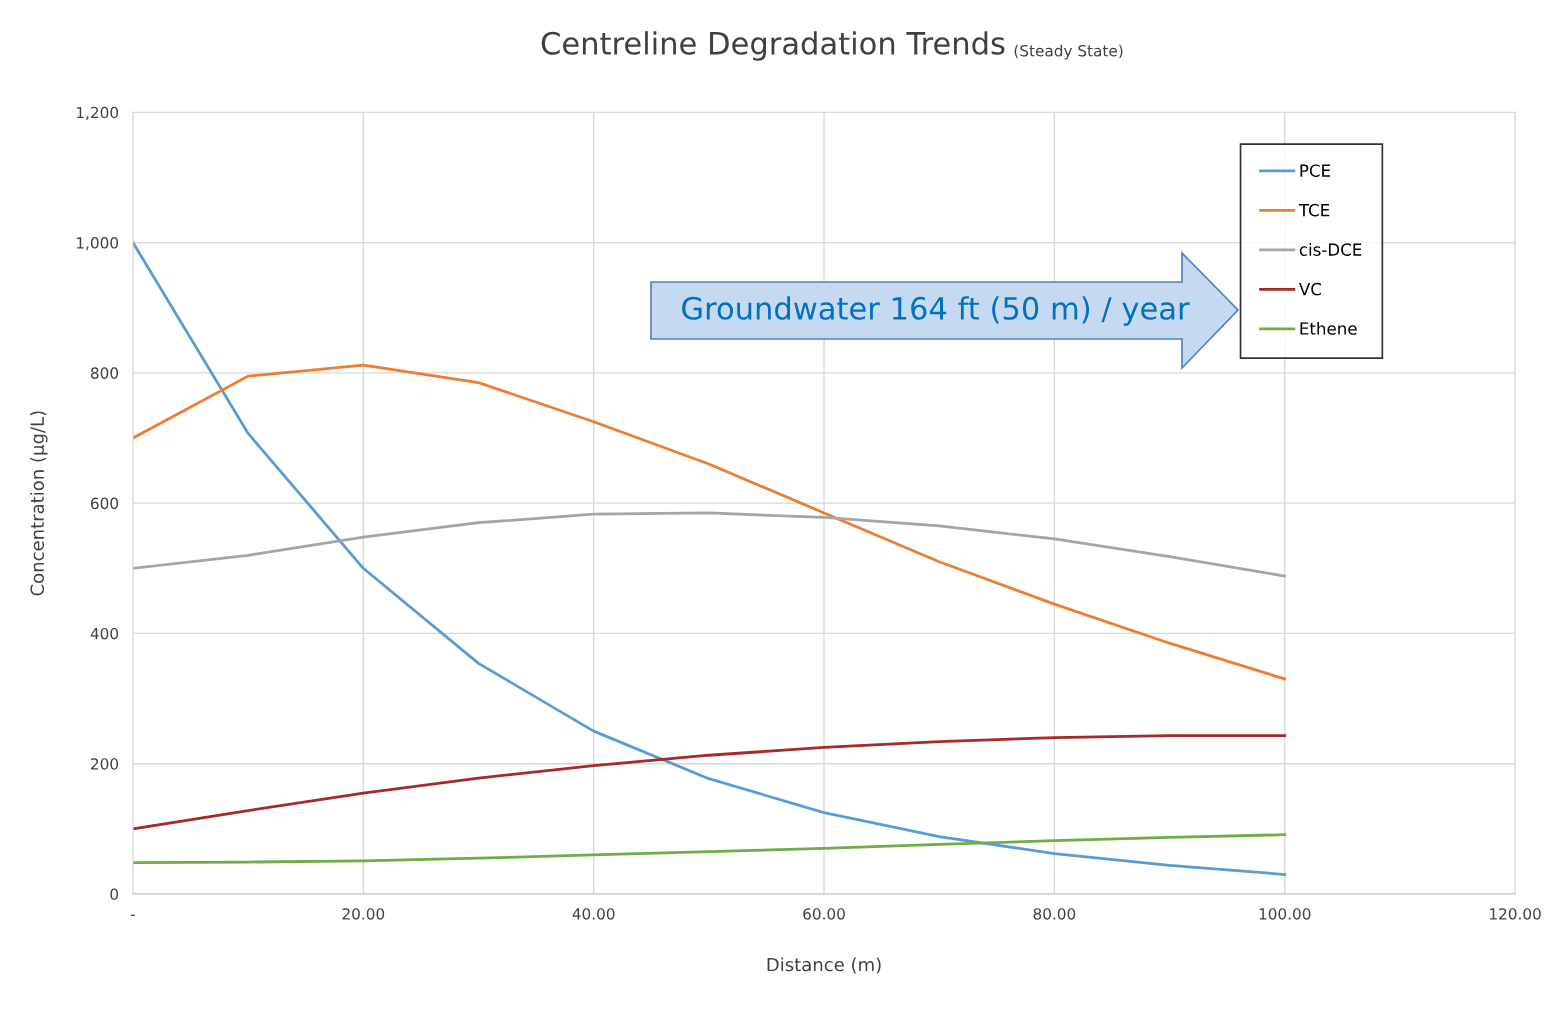  I want to click on x-tick-label: 100.00, so click(1285, 914).